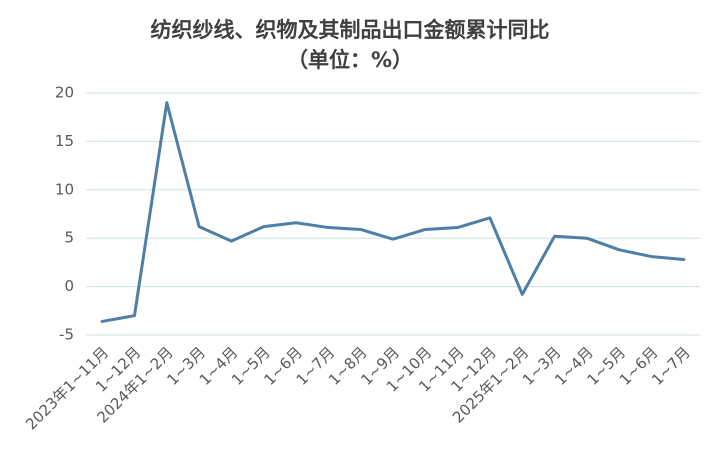 Image resolution: width=712 pixels, height=456 pixels. I want to click on y-tick-label: 0, so click(69, 286).